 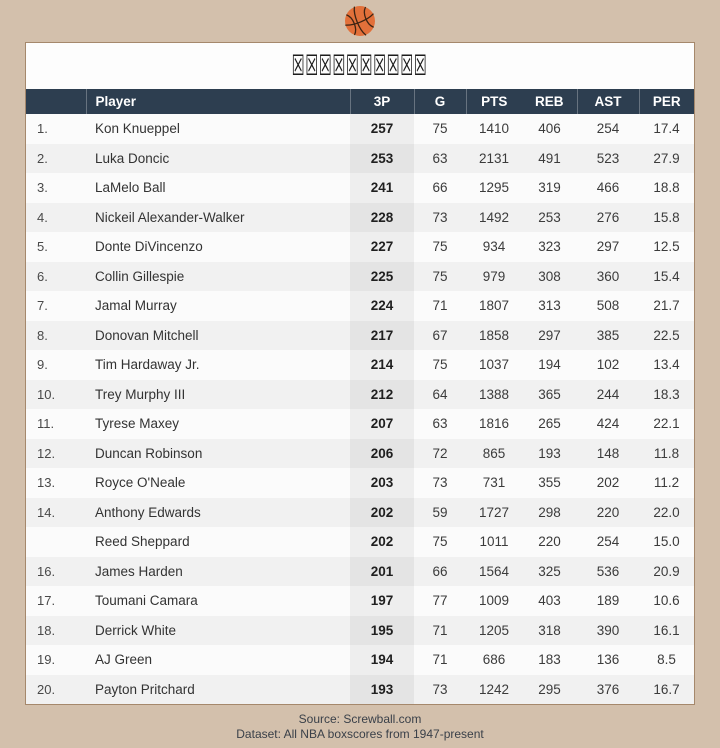 I want to click on assists-cell: 536, so click(x=608, y=571).